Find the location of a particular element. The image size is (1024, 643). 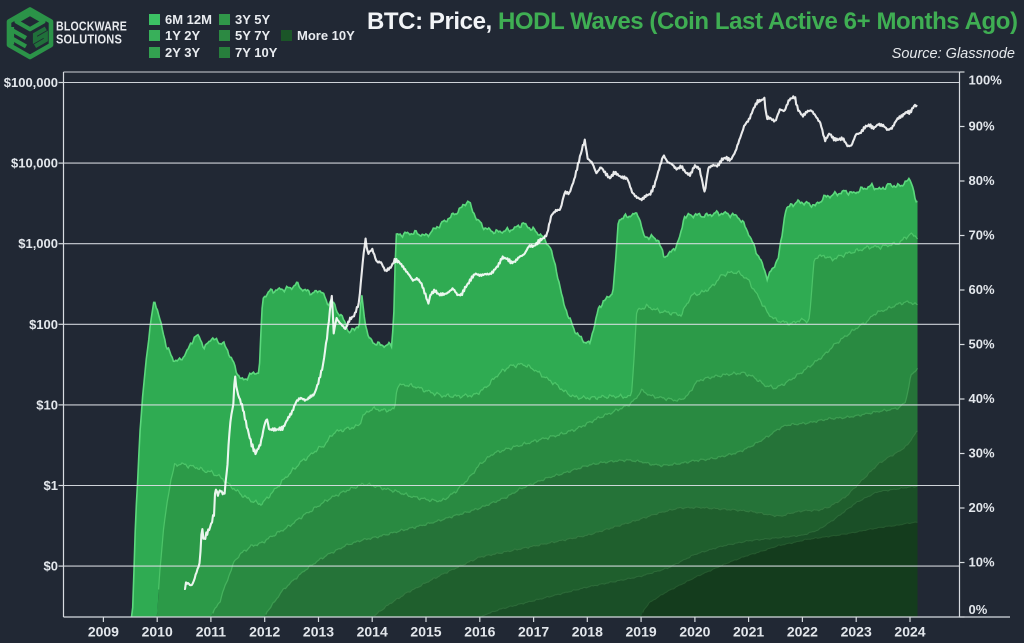

svg-text: 80% is located at coordinates (982, 180).